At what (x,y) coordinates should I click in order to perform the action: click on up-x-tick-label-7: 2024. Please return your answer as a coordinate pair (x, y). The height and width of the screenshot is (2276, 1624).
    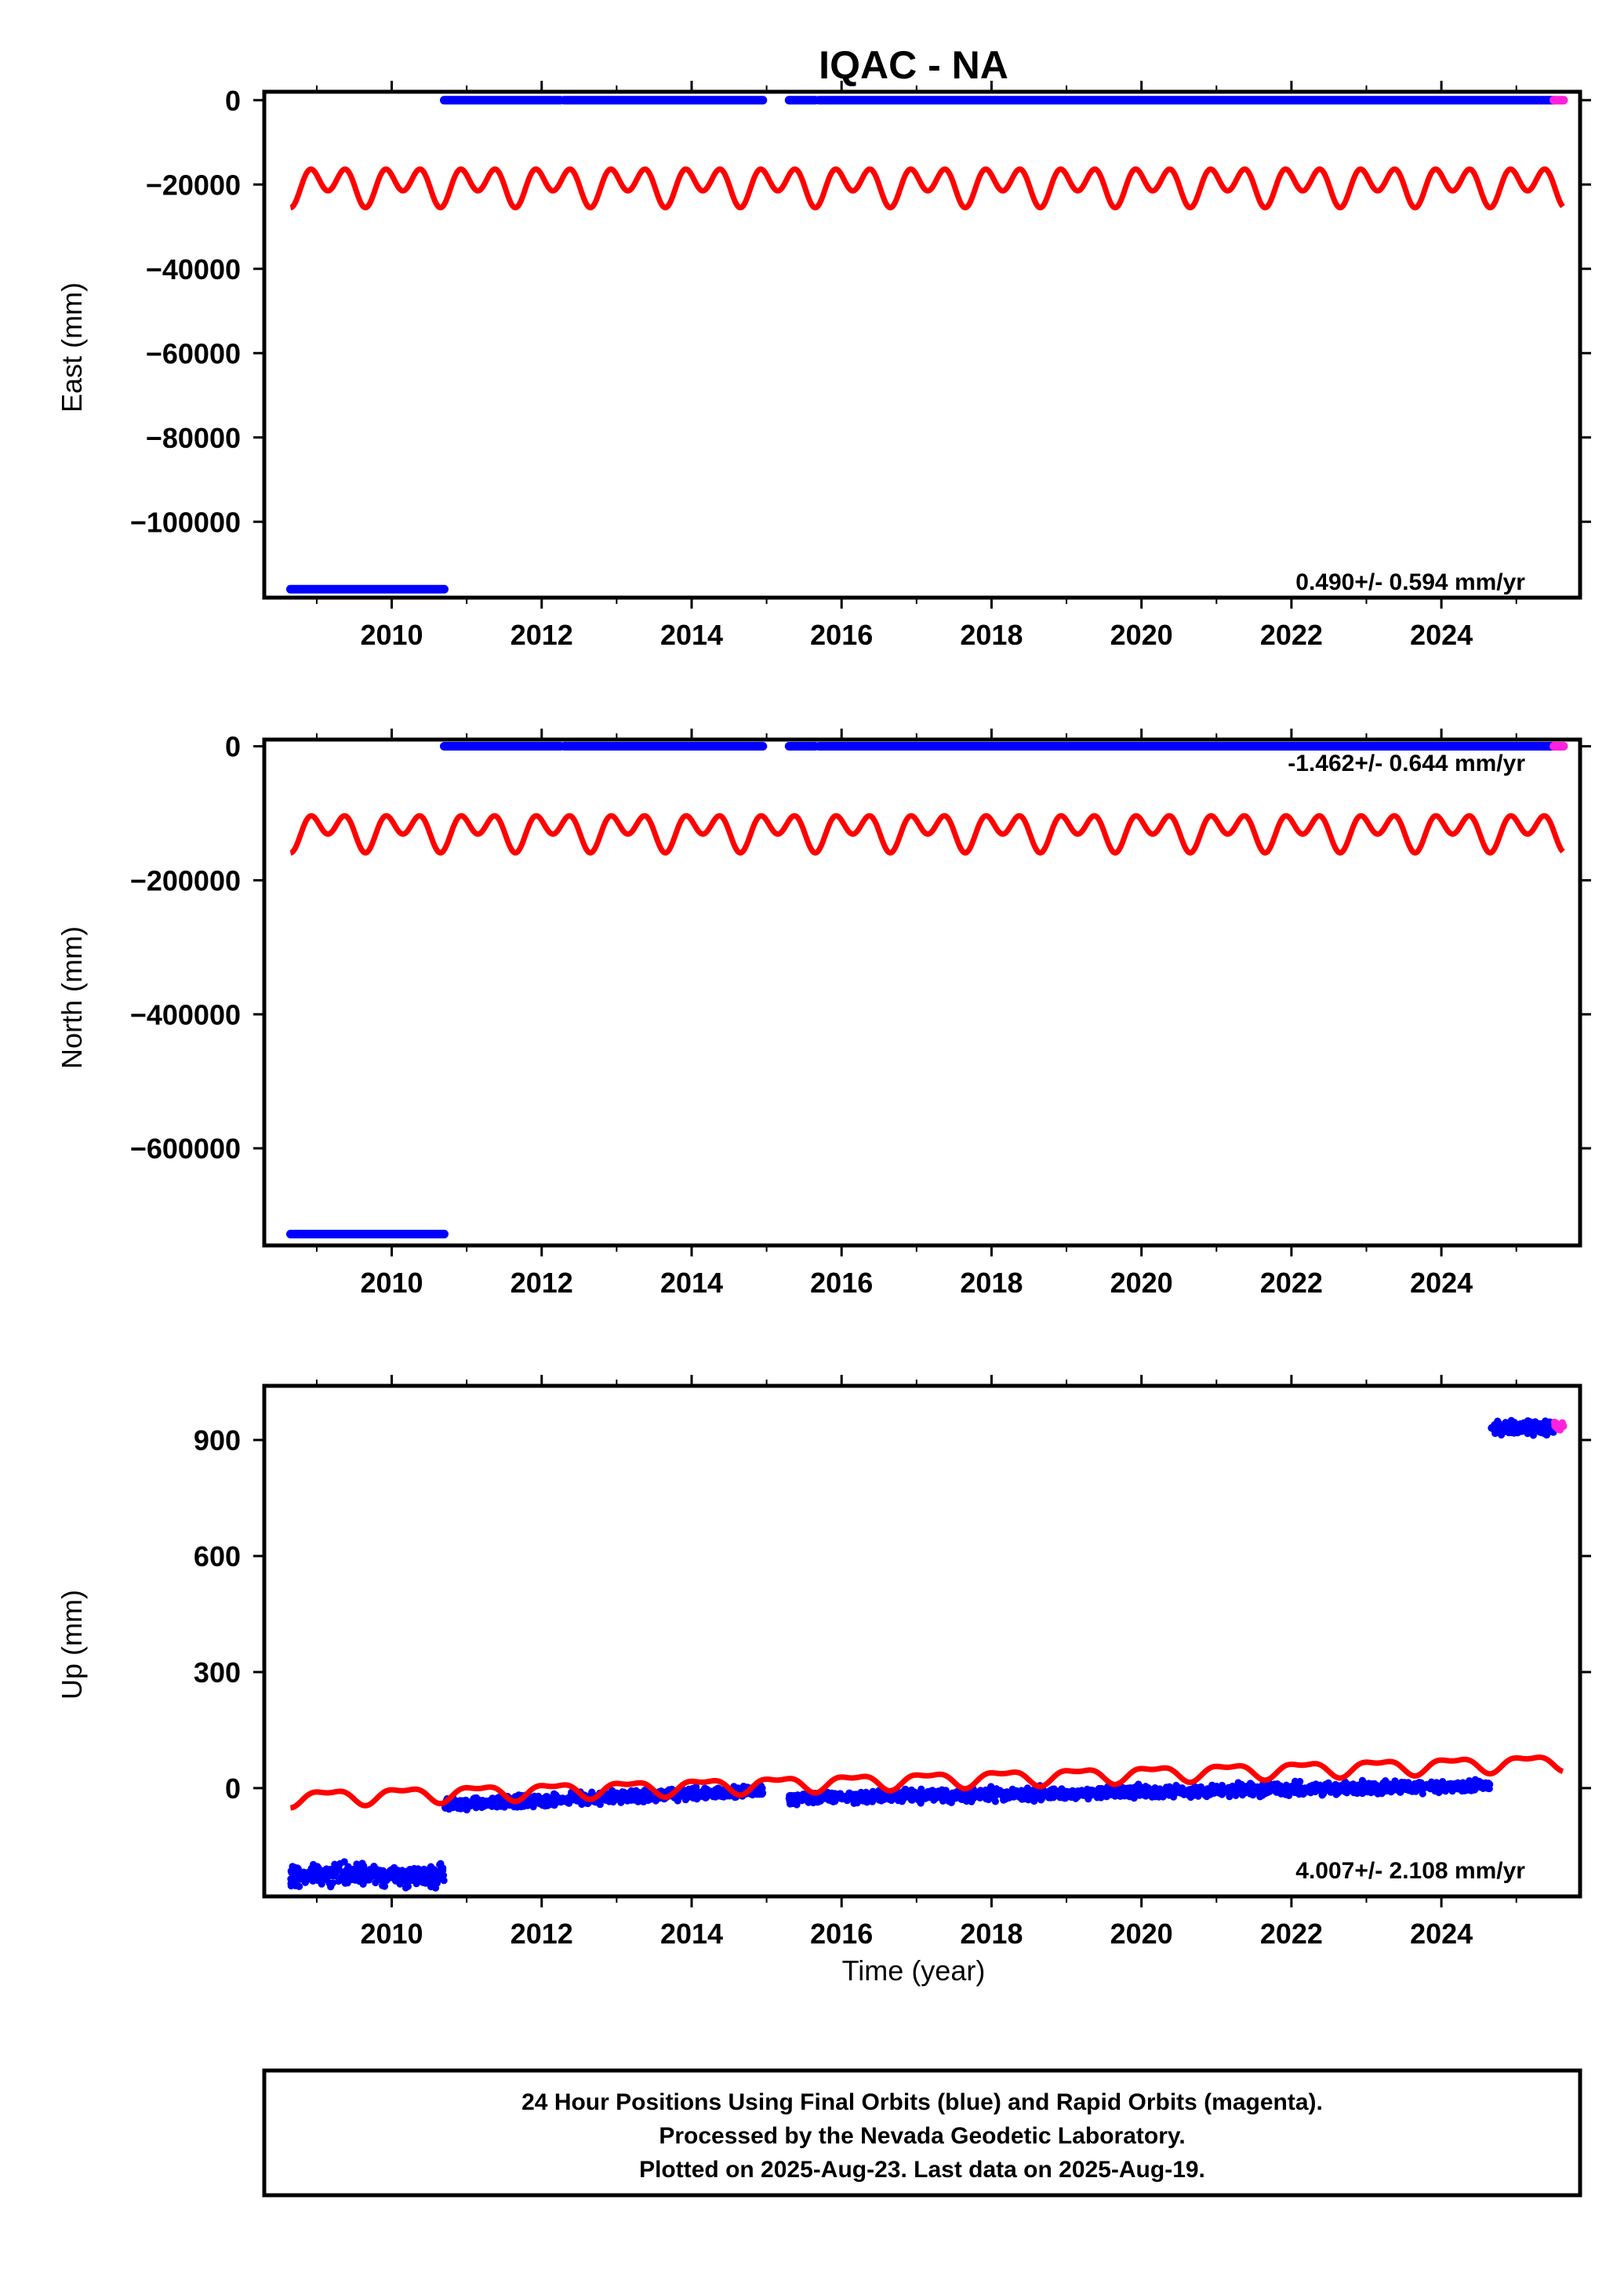
    Looking at the image, I should click on (1441, 1934).